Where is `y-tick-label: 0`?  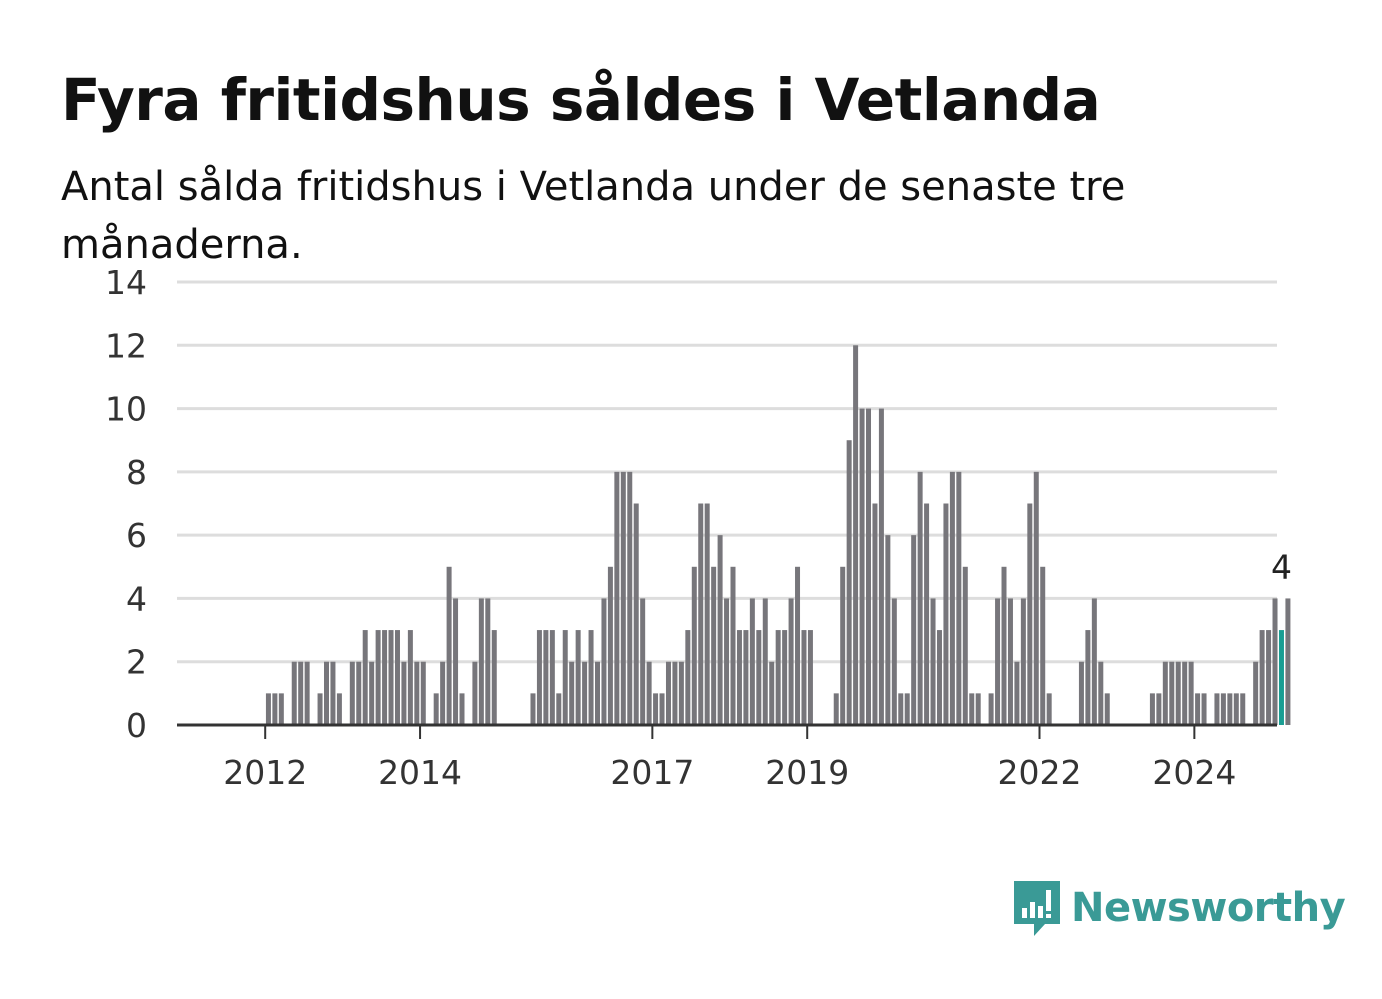 y-tick-label: 0 is located at coordinates (136, 725).